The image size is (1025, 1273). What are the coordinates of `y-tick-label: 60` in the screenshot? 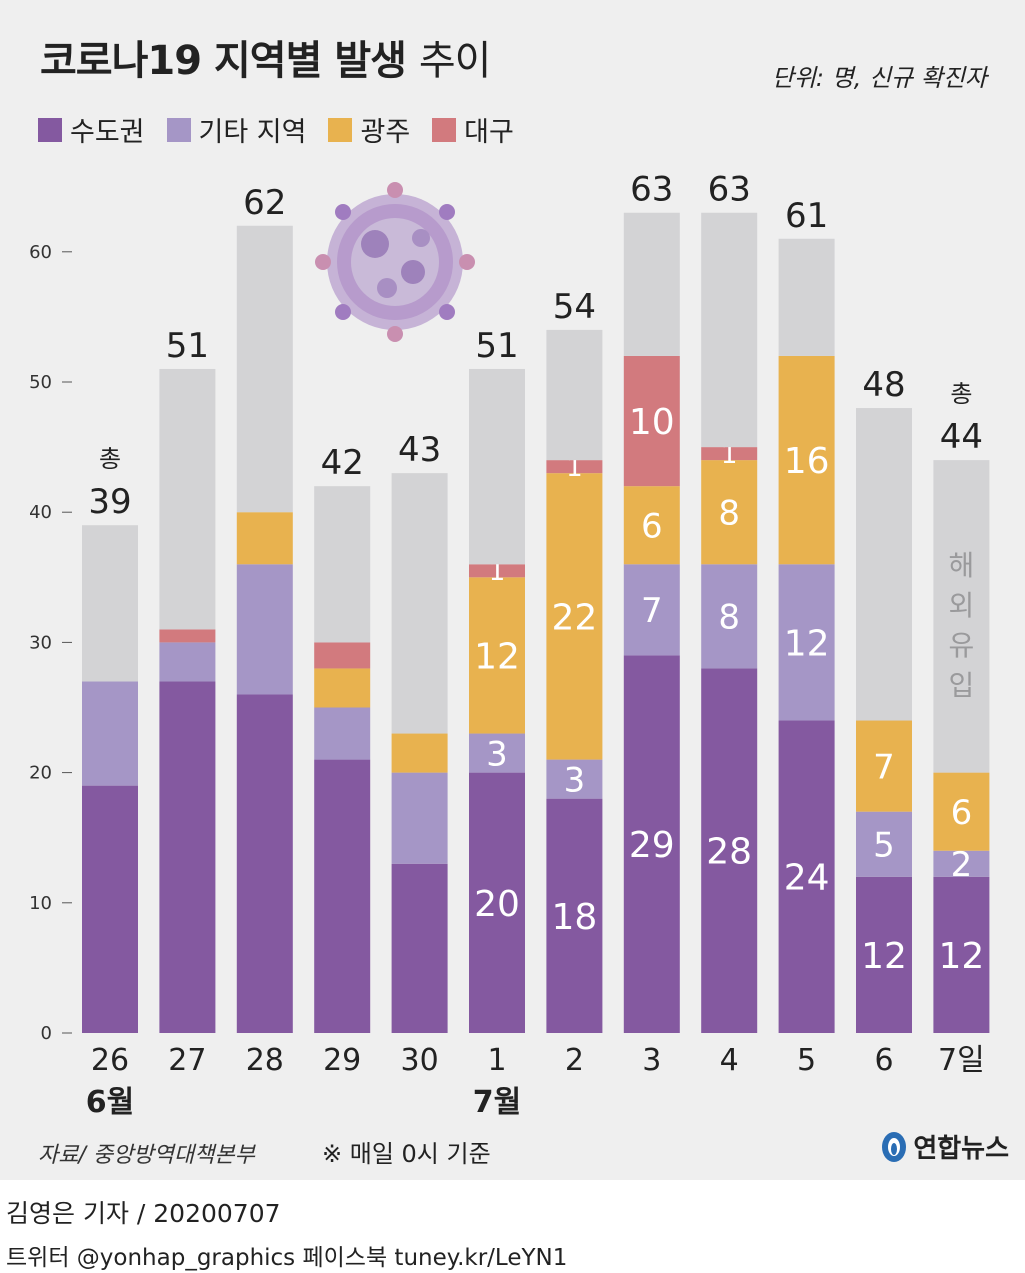 It's located at (40, 252).